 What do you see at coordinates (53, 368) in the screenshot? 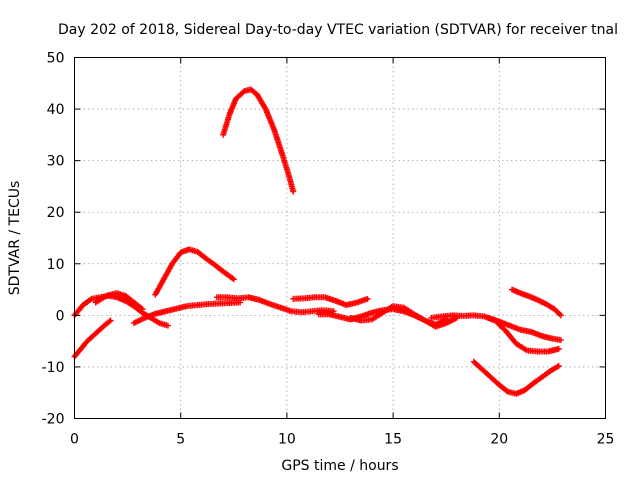
I see `y-tick-label: -10` at bounding box center [53, 368].